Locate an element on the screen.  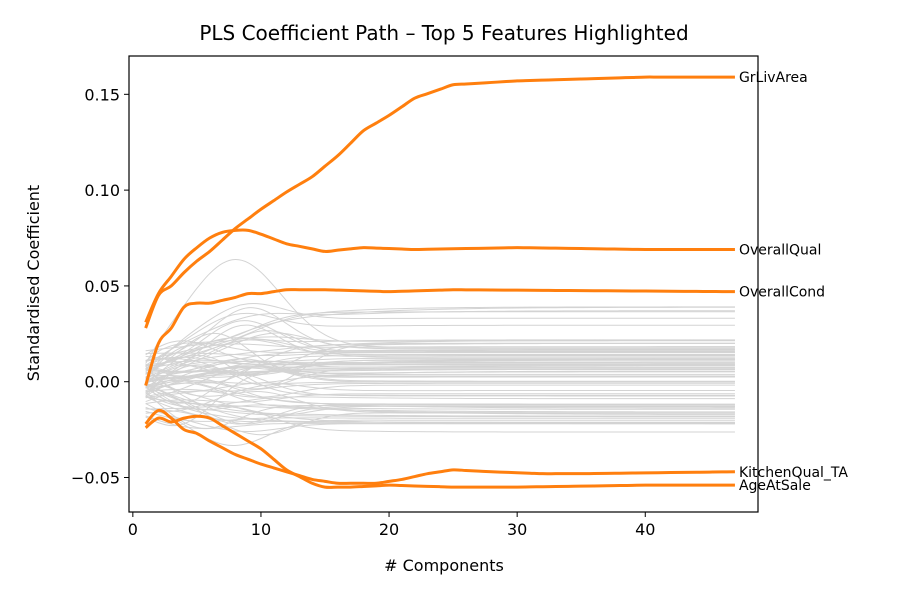
y-tick-label: 0.10 is located at coordinates (102, 190).